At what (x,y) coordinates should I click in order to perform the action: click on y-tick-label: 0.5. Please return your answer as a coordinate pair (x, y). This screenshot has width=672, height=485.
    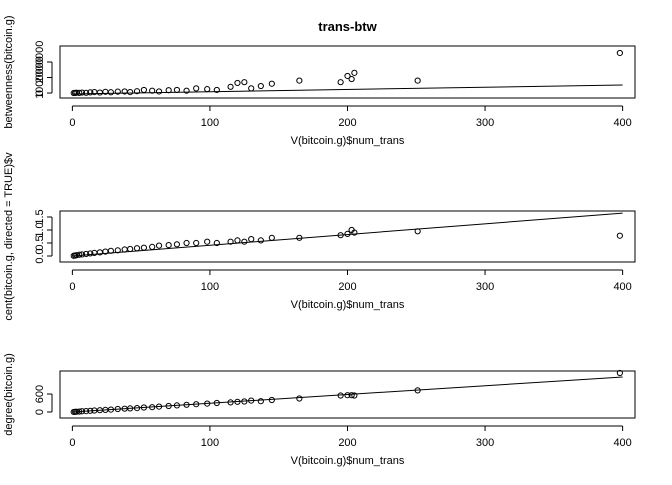
    Looking at the image, I should click on (40, 242).